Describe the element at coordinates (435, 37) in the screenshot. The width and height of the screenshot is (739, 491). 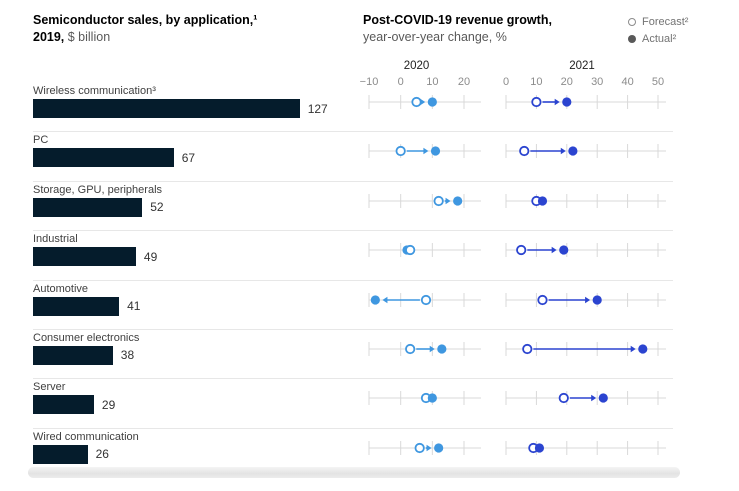
I see `right-chart-subtitle: year-over-year change, %` at that location.